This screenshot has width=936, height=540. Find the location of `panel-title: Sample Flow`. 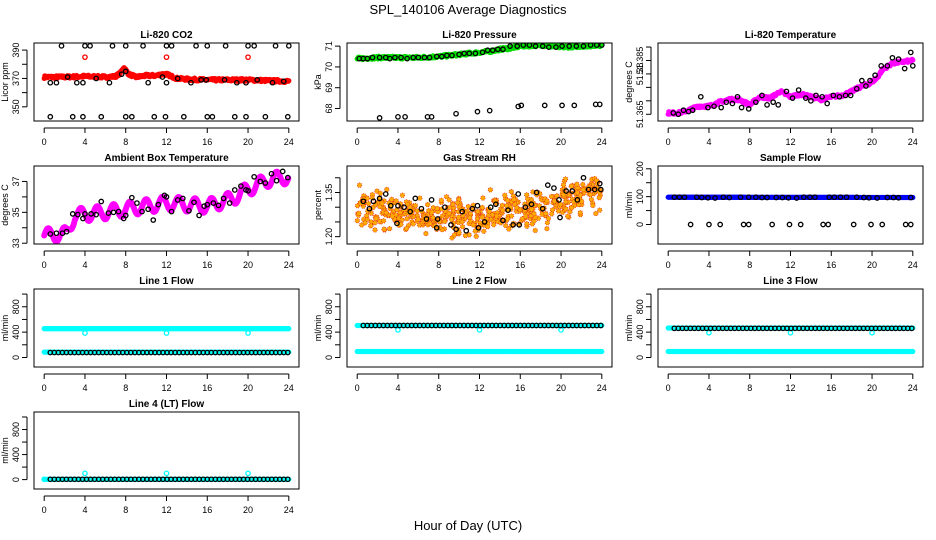

panel-title: Sample Flow is located at coordinates (790, 158).